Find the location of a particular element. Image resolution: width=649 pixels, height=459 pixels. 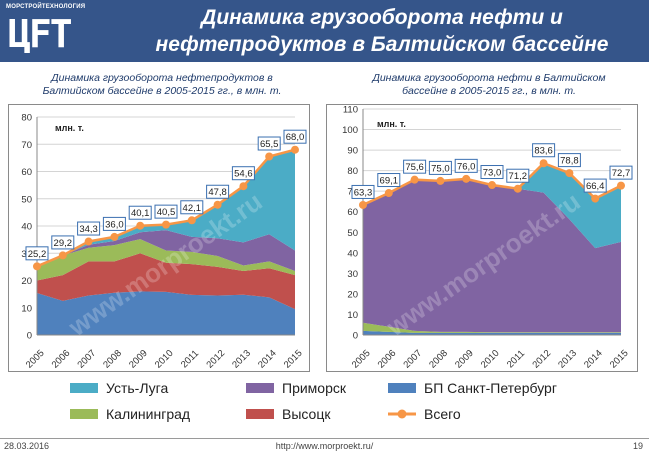

chart-1-y-tick-label: 60 is located at coordinates (26, 172).